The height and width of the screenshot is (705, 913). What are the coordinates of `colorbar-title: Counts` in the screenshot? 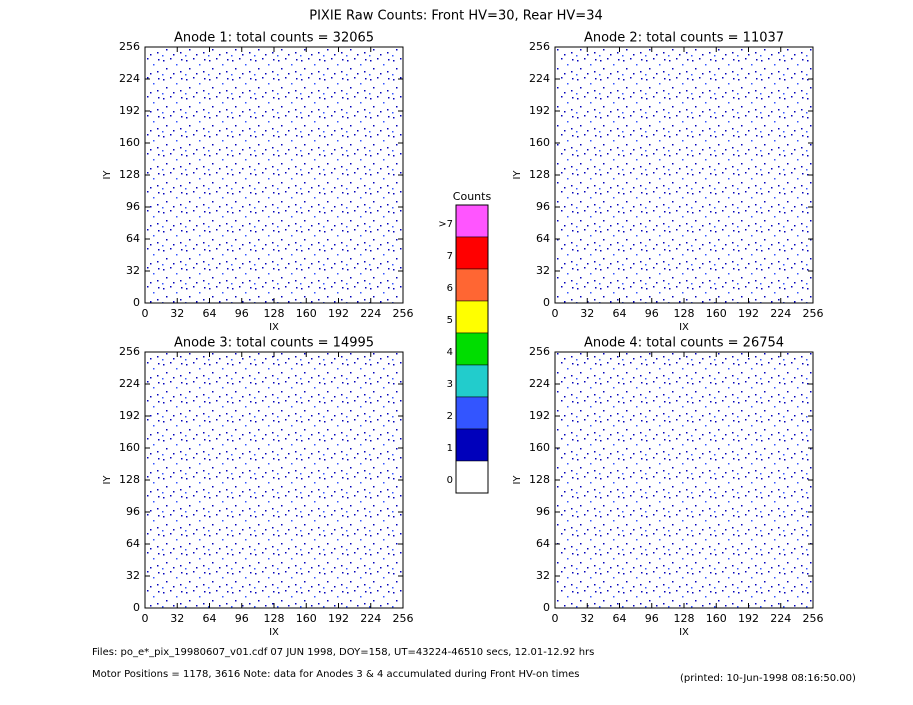 It's located at (472, 196).